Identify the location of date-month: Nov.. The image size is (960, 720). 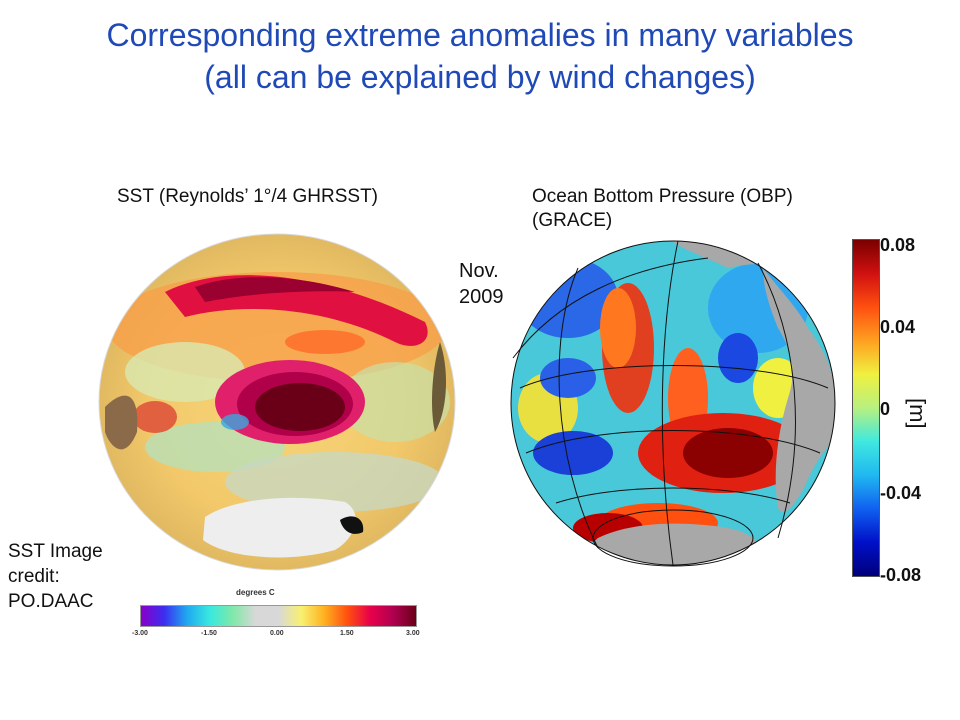
(479, 271).